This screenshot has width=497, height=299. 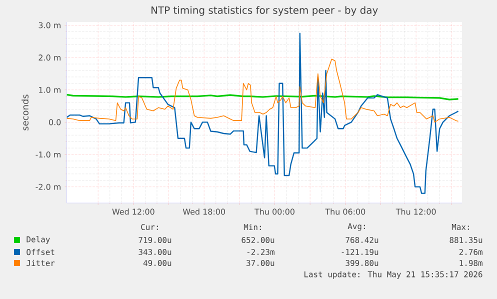 I want to click on y-axis-title: seconds, so click(x=25, y=112).